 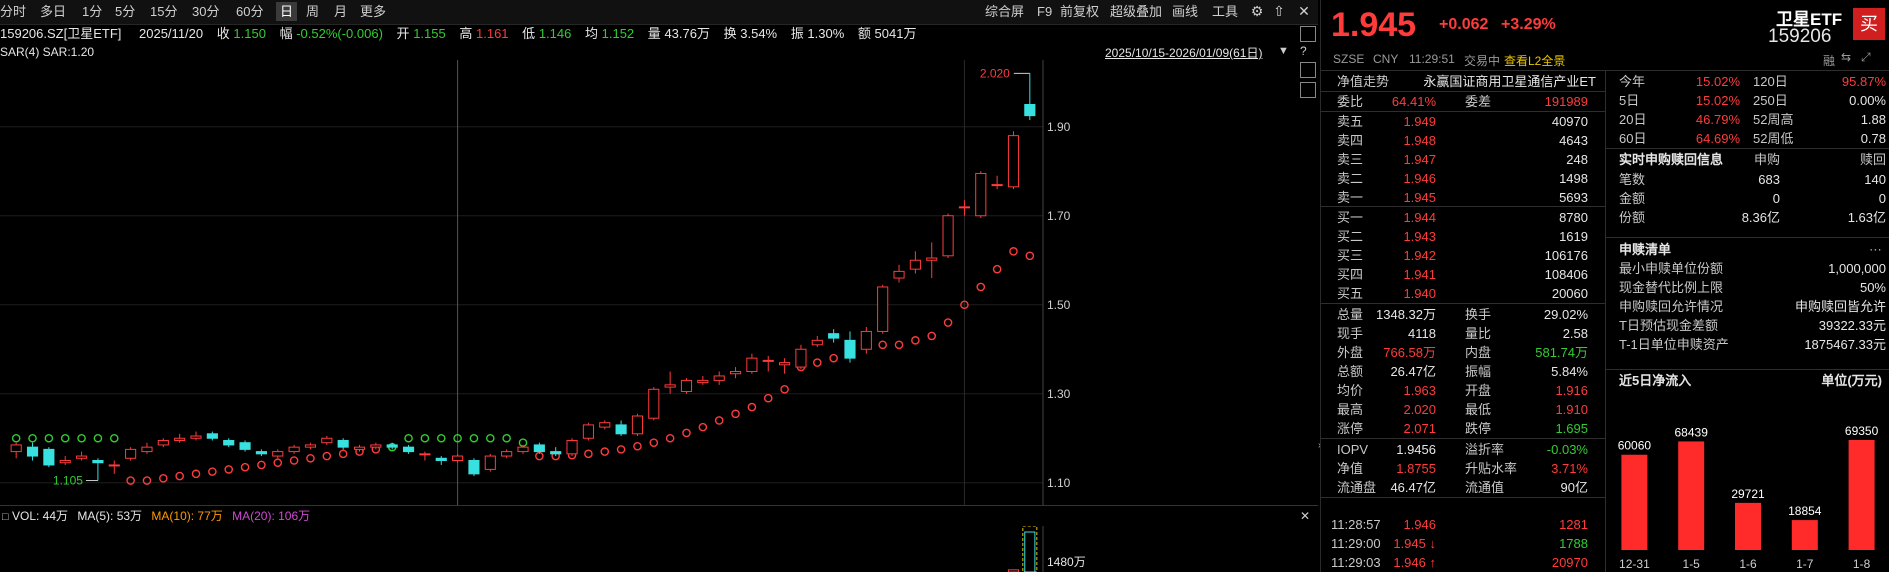 What do you see at coordinates (1463, 449) in the screenshot?
I see `iopv-row: IOPV 1.9456 溢折率 -0.03%` at bounding box center [1463, 449].